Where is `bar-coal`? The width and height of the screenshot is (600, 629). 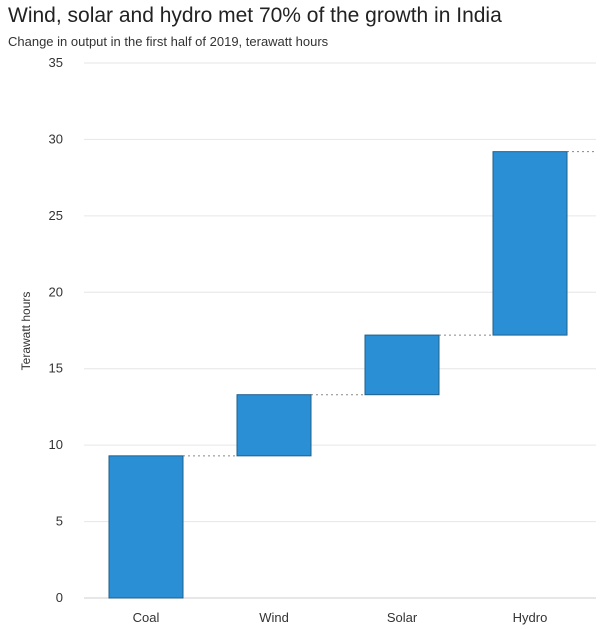 bar-coal is located at coordinates (146, 527).